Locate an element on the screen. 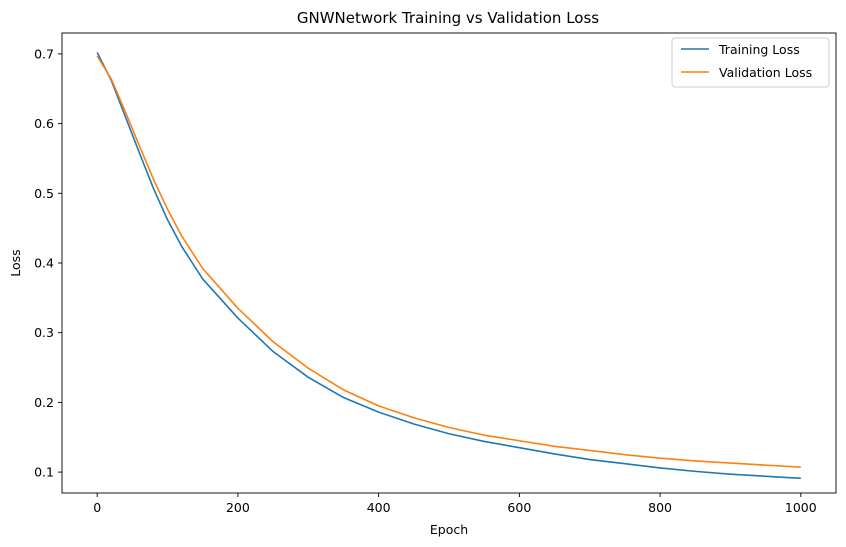 Image resolution: width=846 pixels, height=547 pixels. x-tick-label: 400 is located at coordinates (379, 507).